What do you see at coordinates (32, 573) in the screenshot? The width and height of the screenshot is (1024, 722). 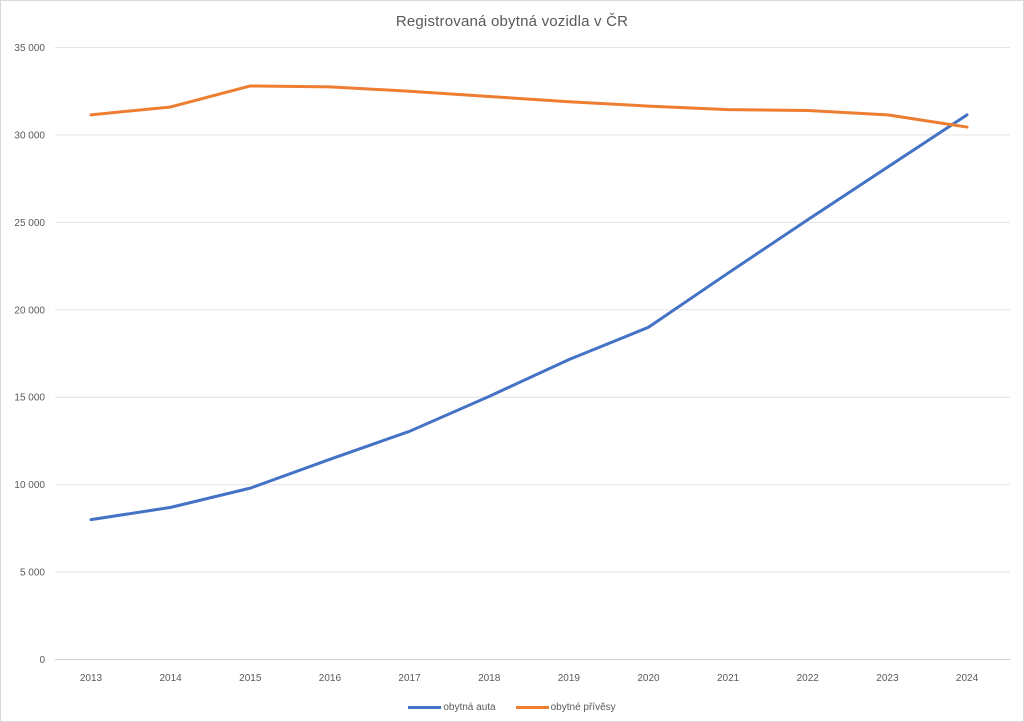 I see `y-axis-tick-label: 5 000` at bounding box center [32, 573].